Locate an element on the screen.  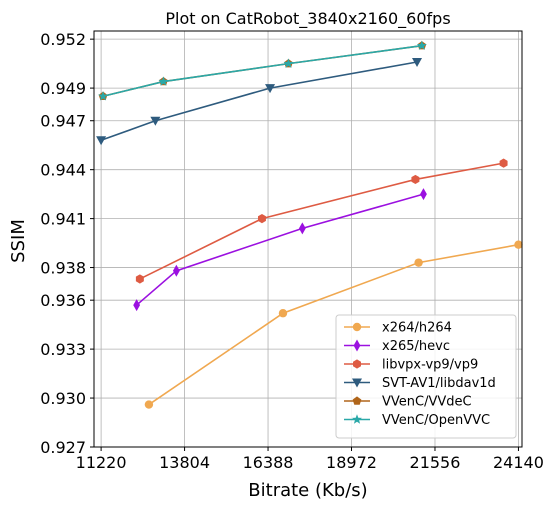
series-svt-av1-libdav1d is located at coordinates (259, 101).